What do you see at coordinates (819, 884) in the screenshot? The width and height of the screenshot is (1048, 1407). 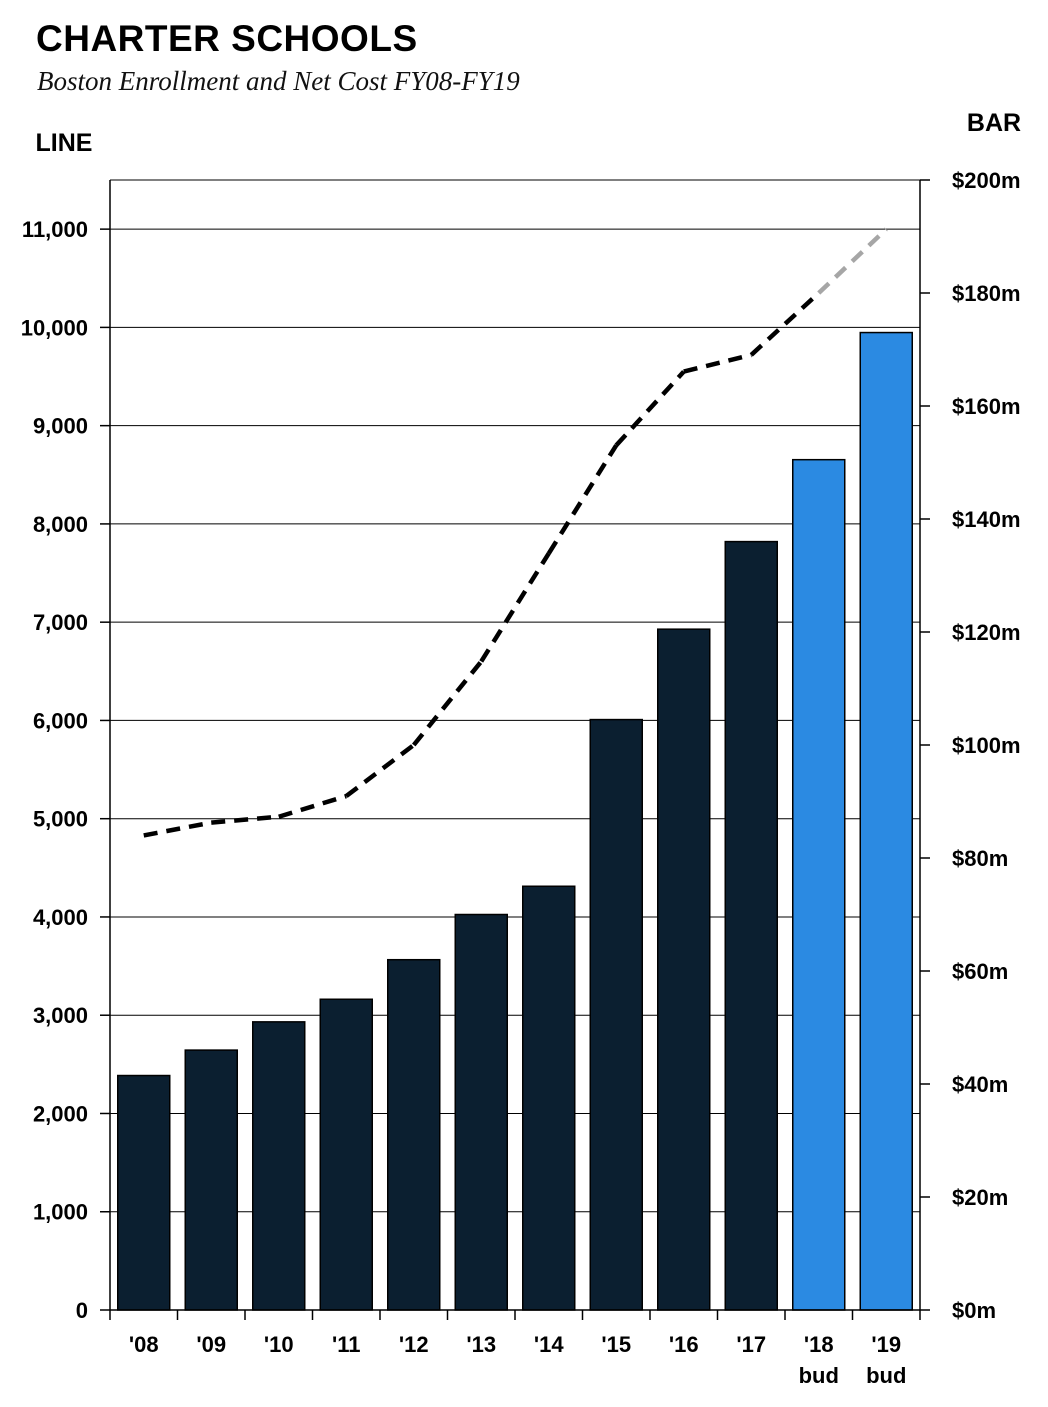 I see `bar-18-bud` at bounding box center [819, 884].